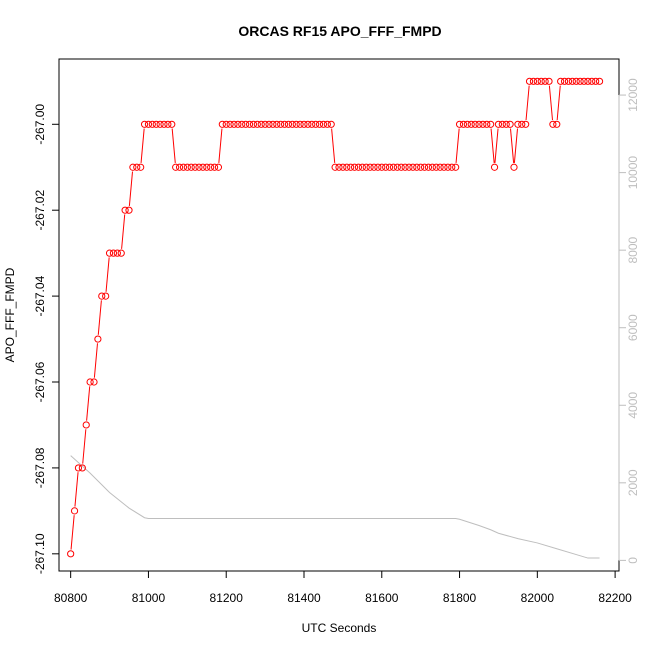 The height and width of the screenshot is (650, 650). I want to click on y-tick-label: -267.00, so click(40, 124).